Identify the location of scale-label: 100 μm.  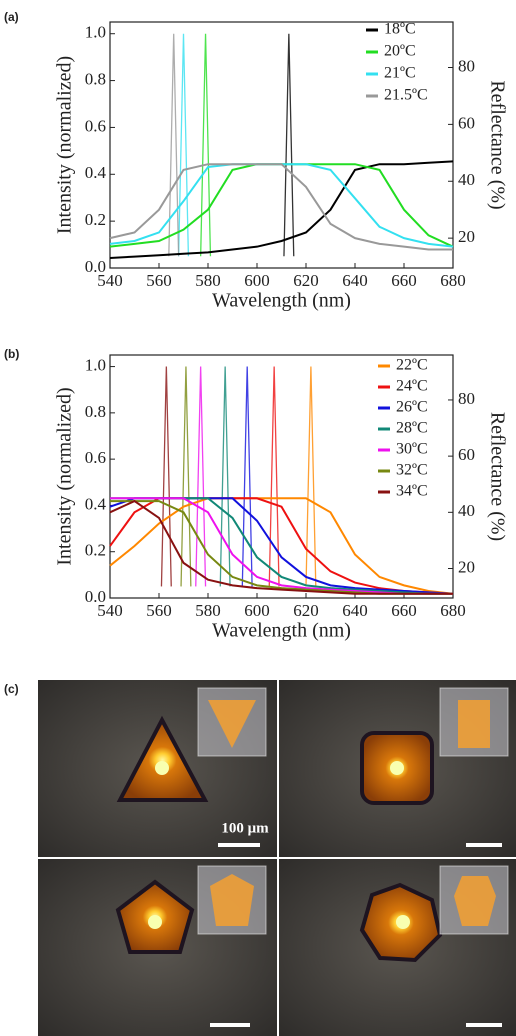
(245, 828).